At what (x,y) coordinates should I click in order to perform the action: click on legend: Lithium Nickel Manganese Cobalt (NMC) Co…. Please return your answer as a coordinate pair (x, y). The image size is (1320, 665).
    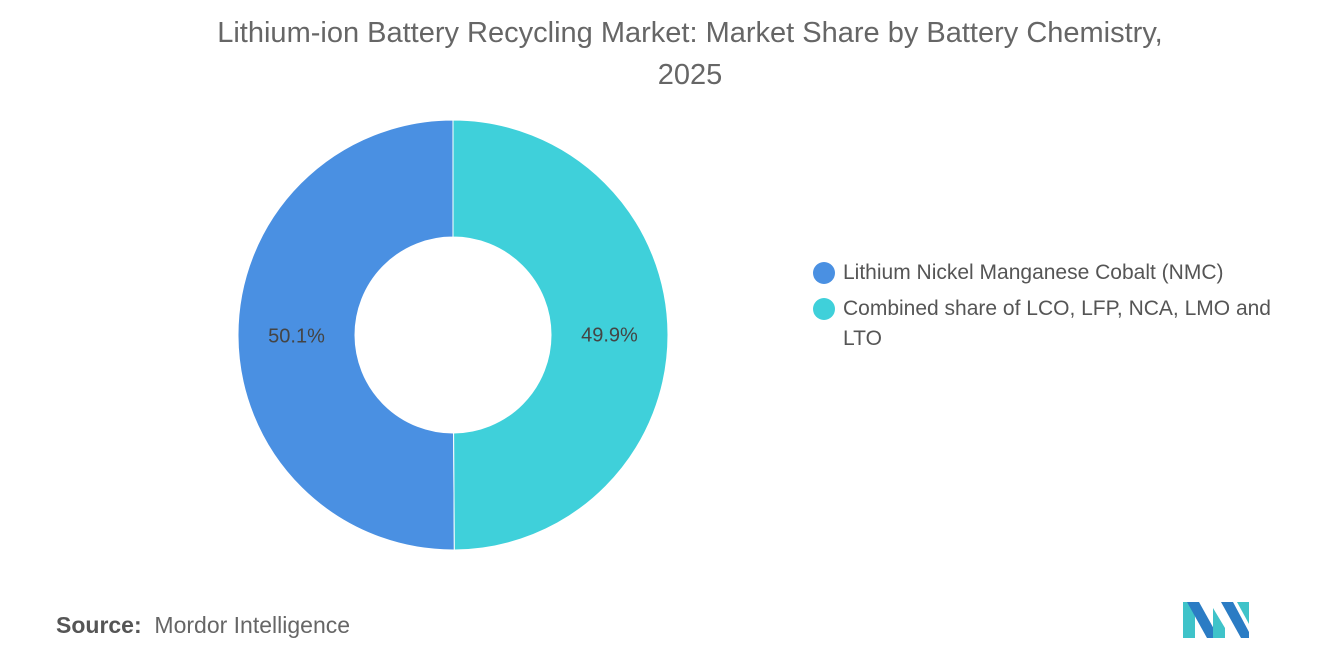
    Looking at the image, I should click on (1063, 309).